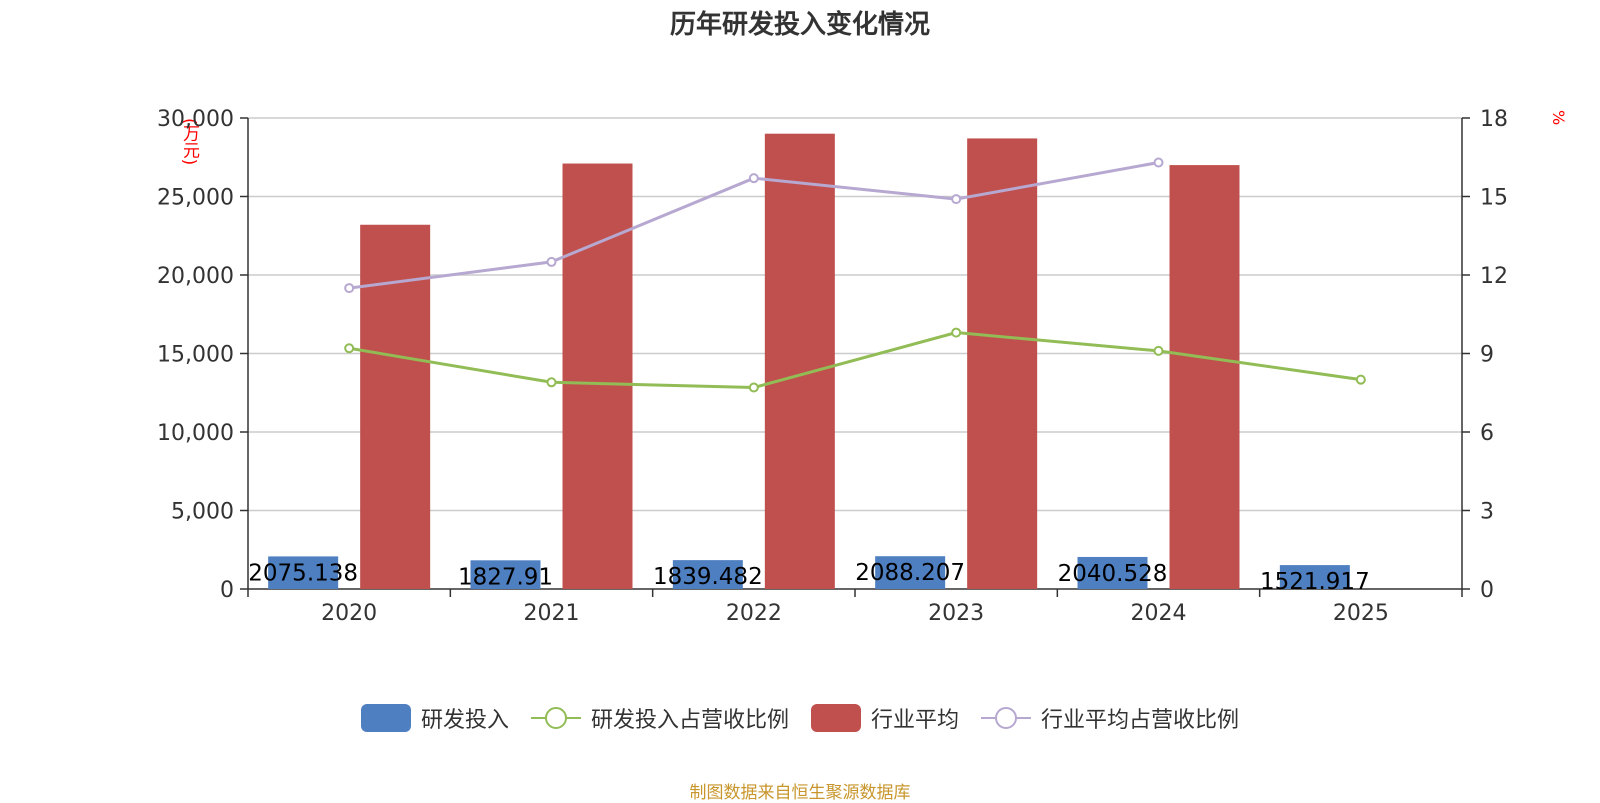  I want to click on y-right-tick-label: 15, so click(1494, 198).